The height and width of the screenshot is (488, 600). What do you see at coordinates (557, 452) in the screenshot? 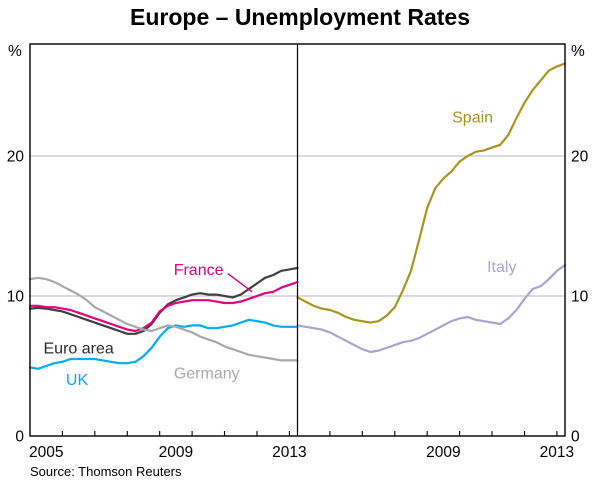
I see `x-tick-label-southern-europe-2013: 2013` at bounding box center [557, 452].